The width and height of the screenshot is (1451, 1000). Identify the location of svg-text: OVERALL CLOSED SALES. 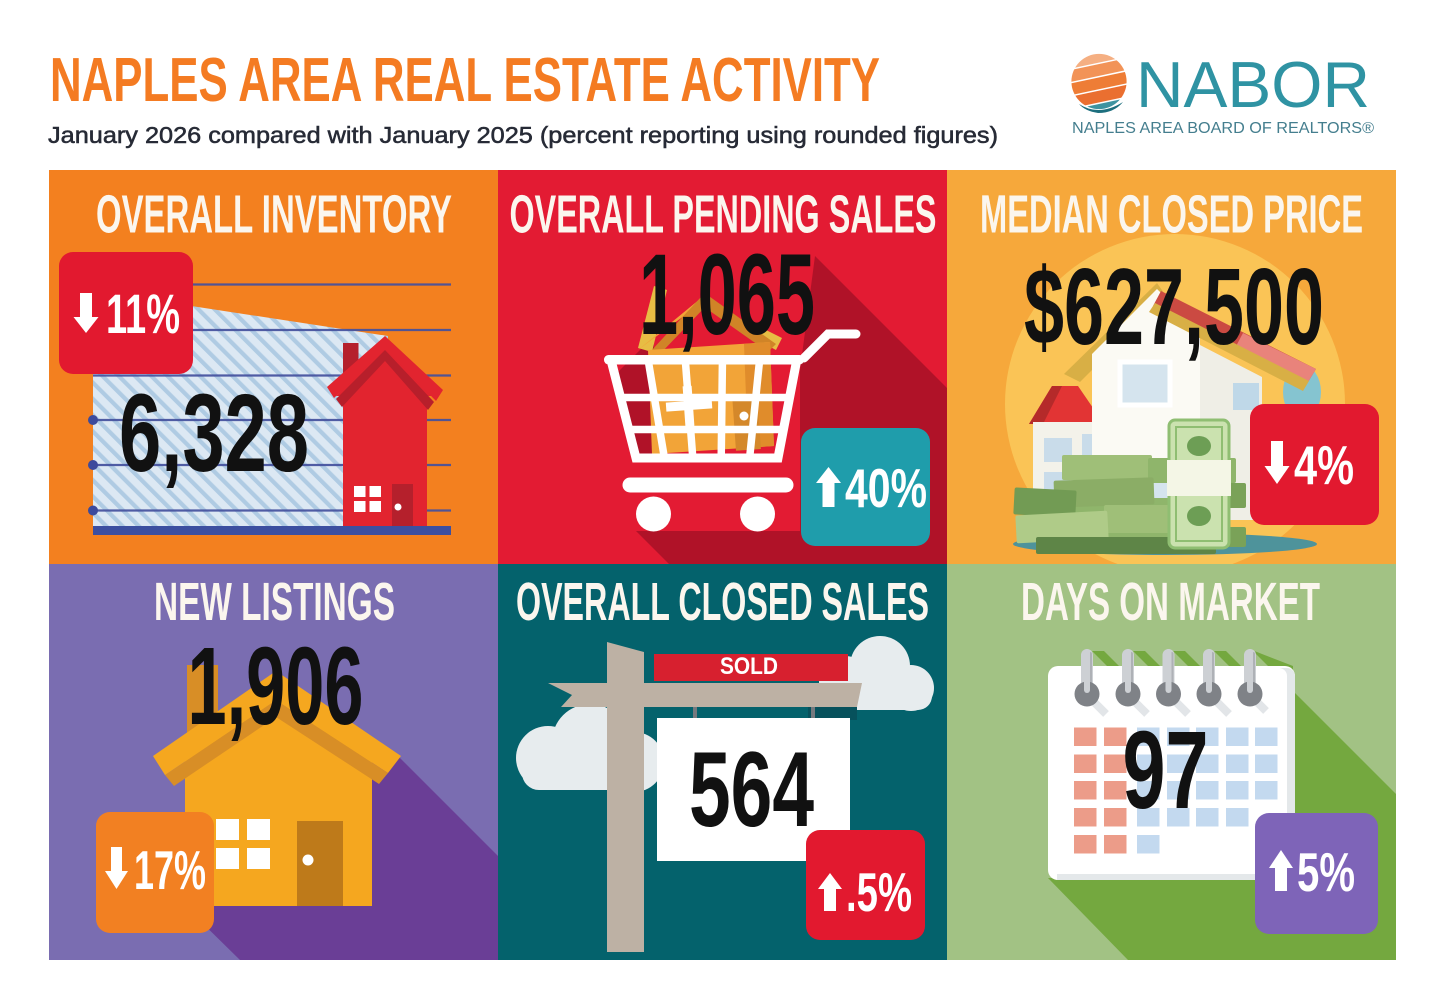
(722, 602).